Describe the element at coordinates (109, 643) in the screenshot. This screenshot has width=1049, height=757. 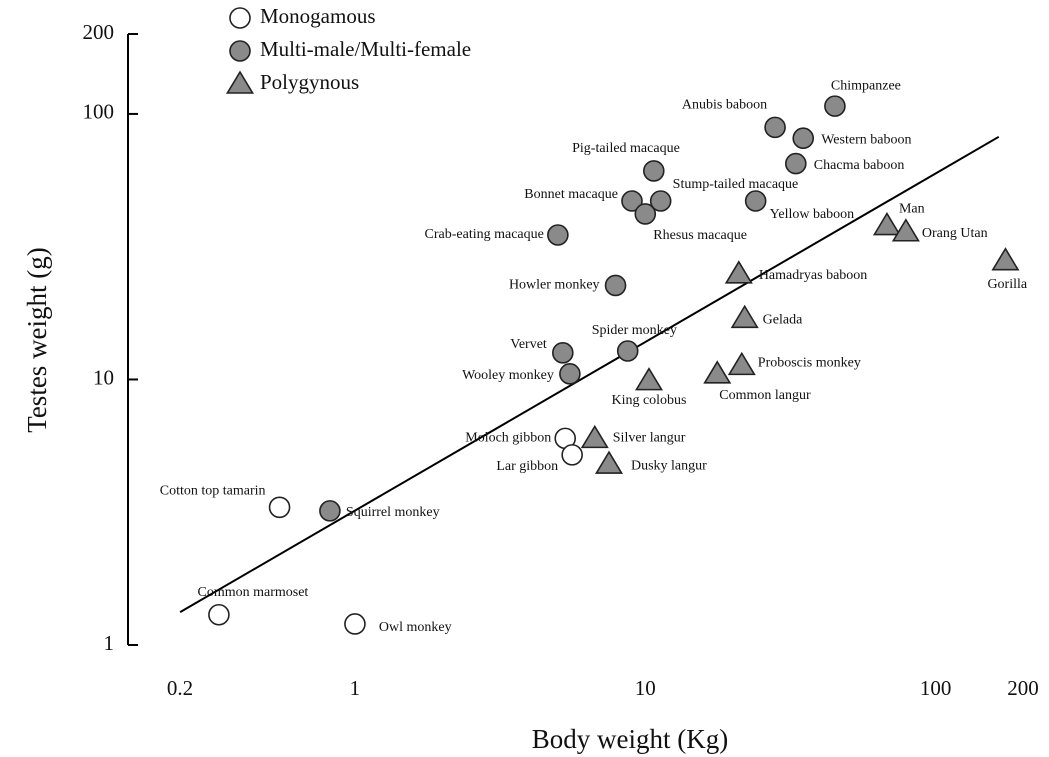
I see `y-tick-label: 1` at that location.